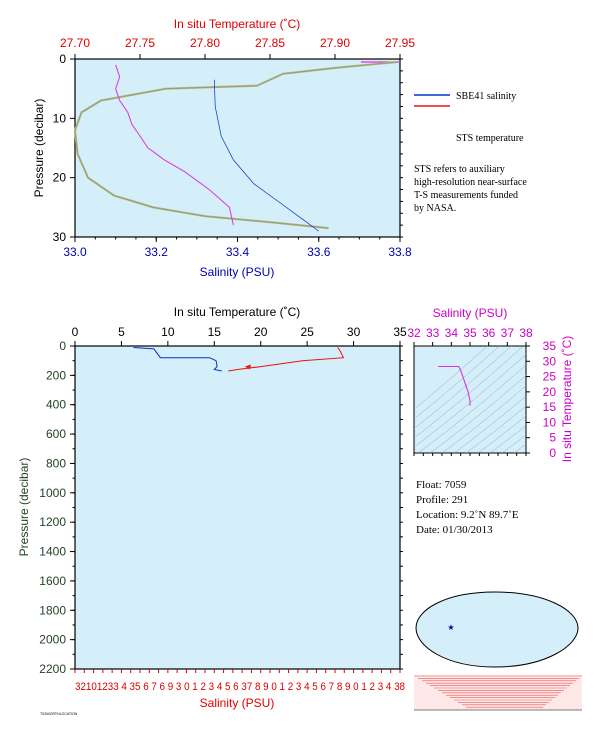 The height and width of the screenshot is (731, 603). What do you see at coordinates (237, 703) in the screenshot?
I see `bottom-salinity-axis-label: Salinity (PSU)` at bounding box center [237, 703].